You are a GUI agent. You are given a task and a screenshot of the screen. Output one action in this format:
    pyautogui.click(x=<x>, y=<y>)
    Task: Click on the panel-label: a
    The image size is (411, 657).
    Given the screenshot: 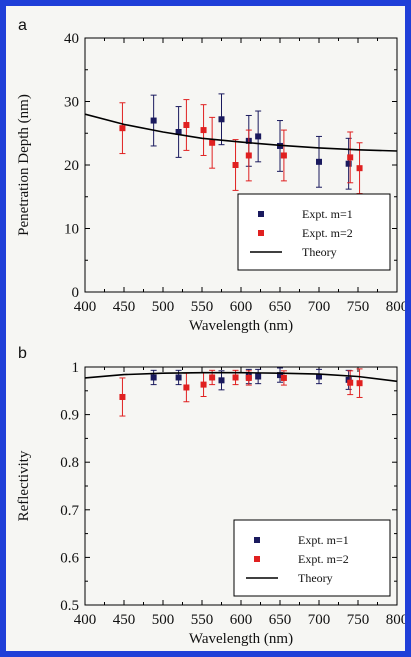 What is the action you would take?
    pyautogui.click(x=22, y=25)
    